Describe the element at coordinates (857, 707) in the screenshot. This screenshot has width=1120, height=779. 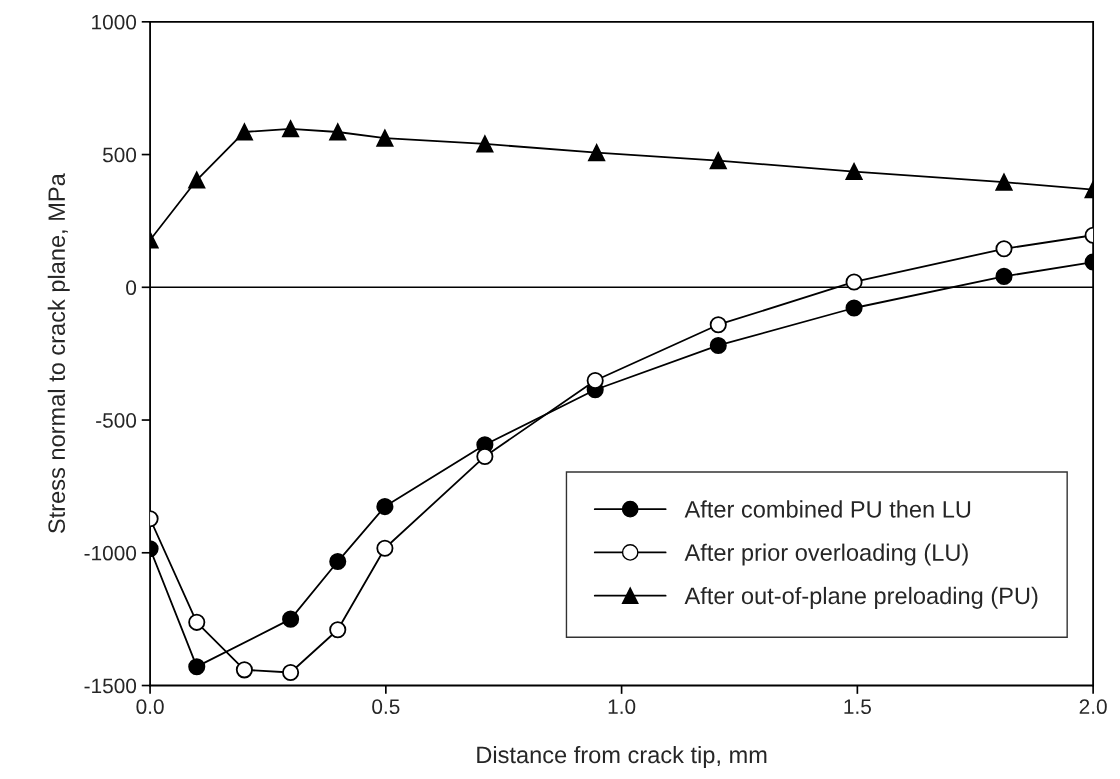
I see `x-tick-label: 1.5` at that location.